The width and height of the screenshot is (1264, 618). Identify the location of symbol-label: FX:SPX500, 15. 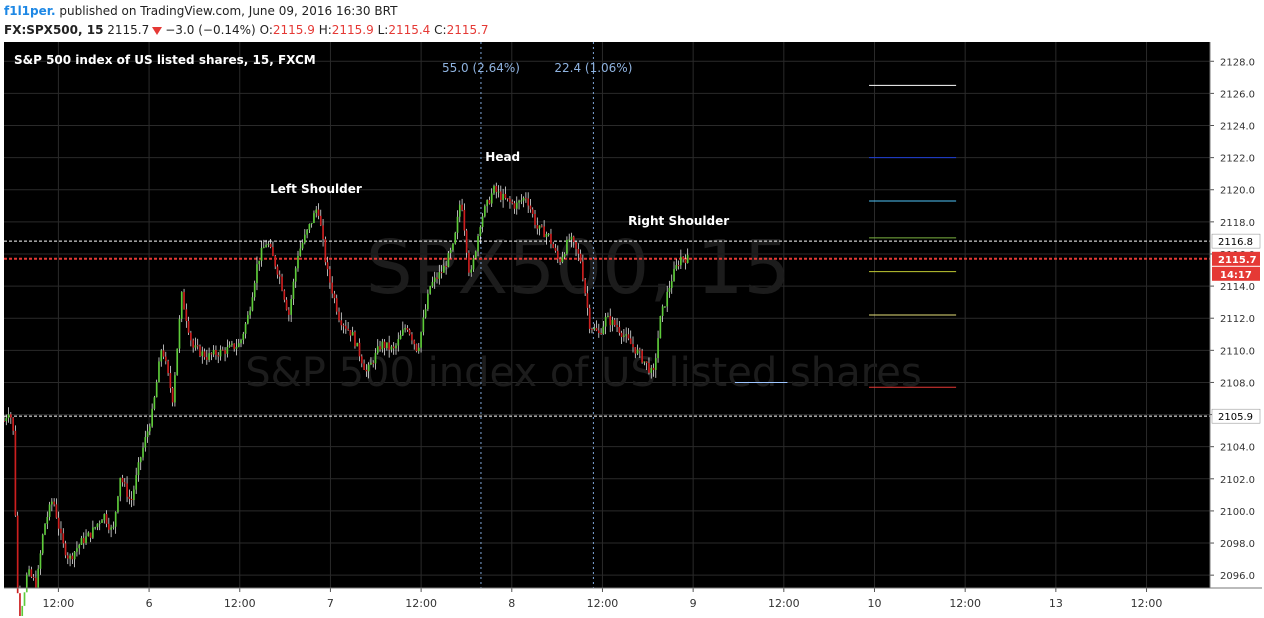
(54, 30).